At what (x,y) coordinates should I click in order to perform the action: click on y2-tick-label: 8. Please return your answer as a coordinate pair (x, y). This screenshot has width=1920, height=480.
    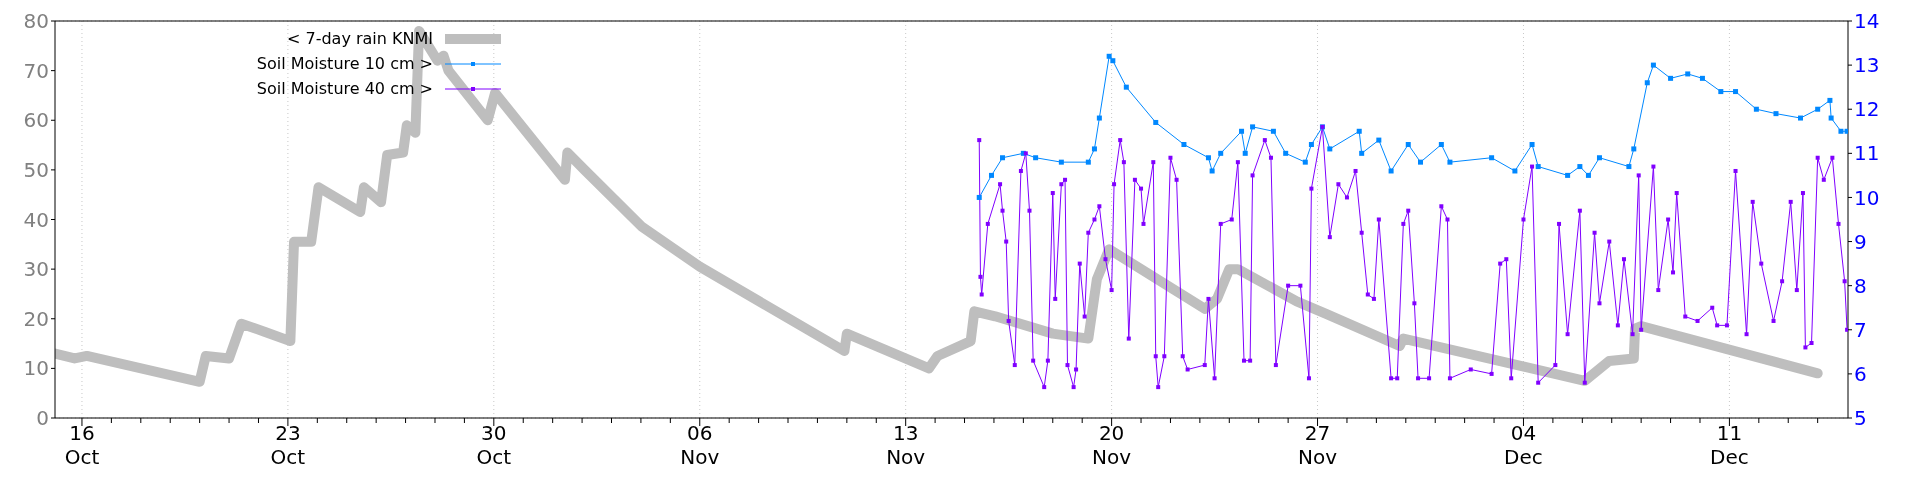
    Looking at the image, I should click on (1860, 285).